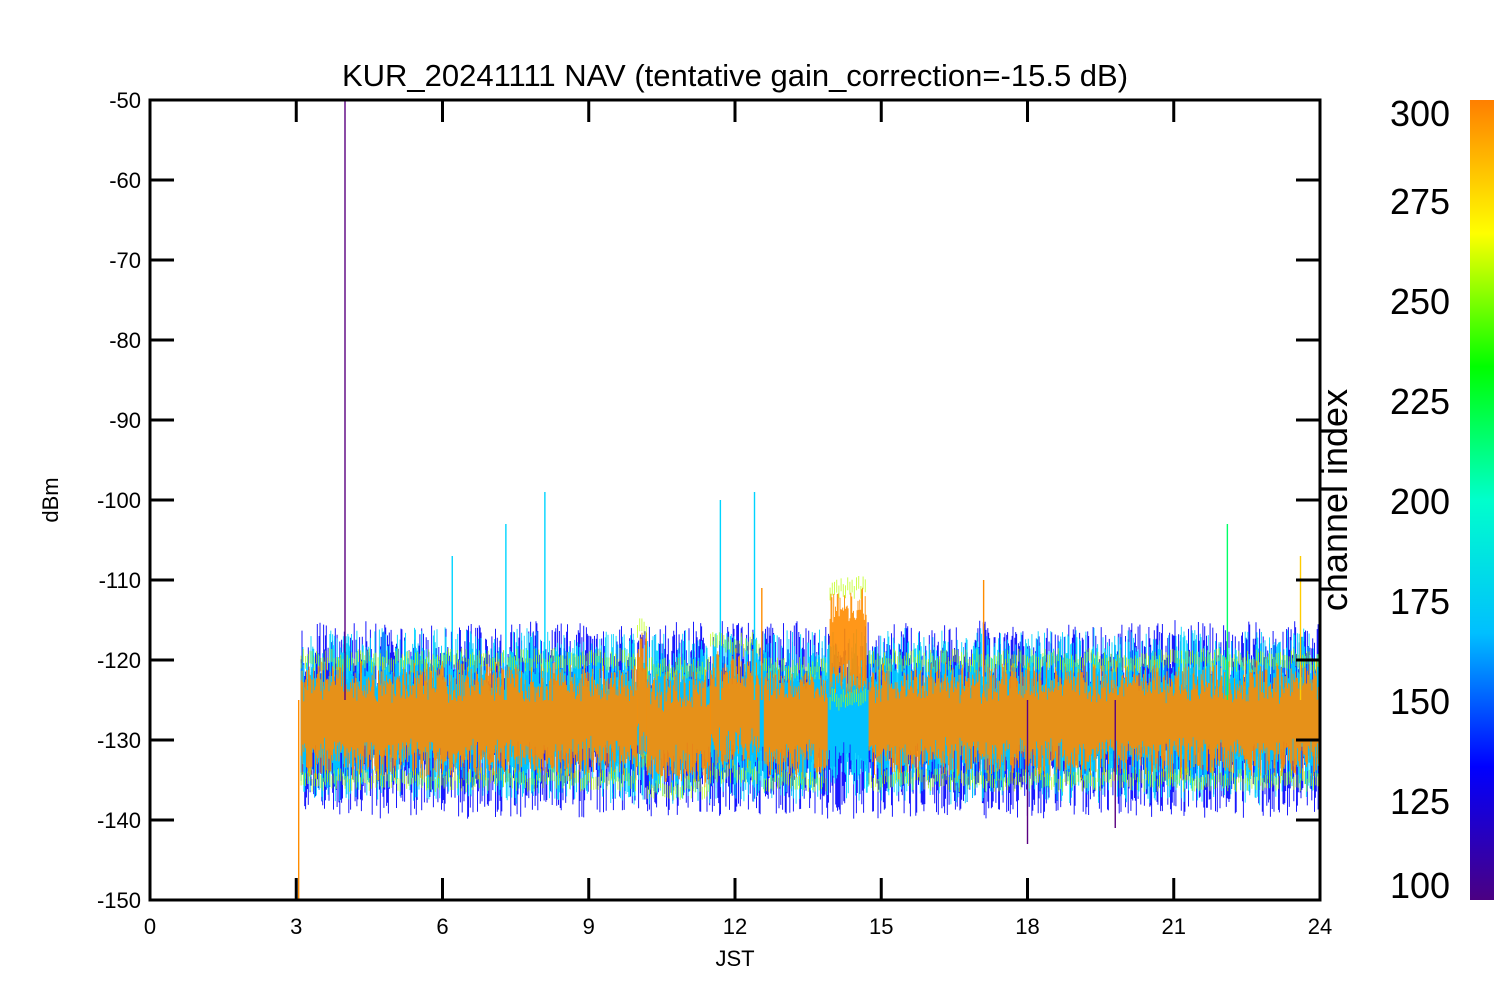 The image size is (1500, 1005). I want to click on y-tick-label: -80, so click(125, 340).